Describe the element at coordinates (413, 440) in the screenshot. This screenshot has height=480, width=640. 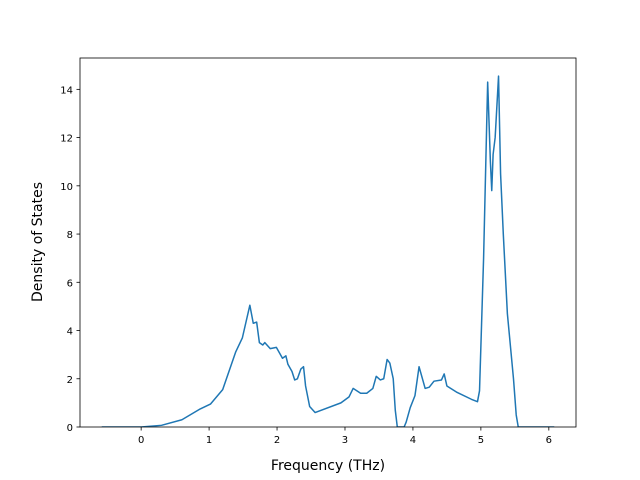
I see `x-tick-label: 4` at that location.